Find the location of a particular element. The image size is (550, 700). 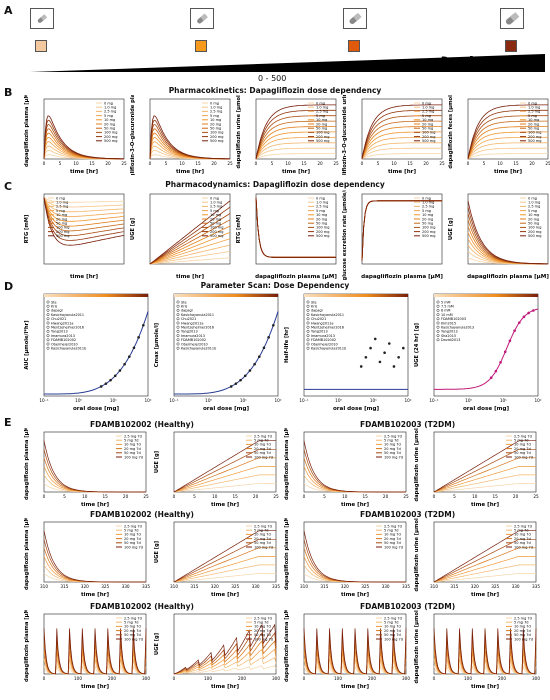

x-tick-label: 310 is located at coordinates (44, 586).